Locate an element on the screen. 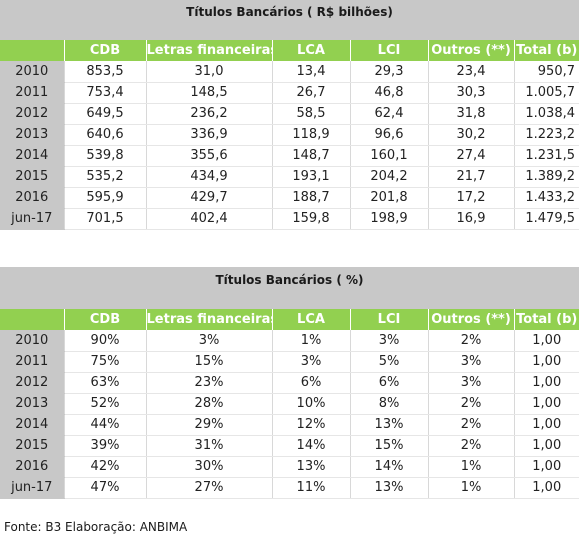 This screenshot has height=539, width=579. amounts-header-lci: LCI is located at coordinates (388, 50).